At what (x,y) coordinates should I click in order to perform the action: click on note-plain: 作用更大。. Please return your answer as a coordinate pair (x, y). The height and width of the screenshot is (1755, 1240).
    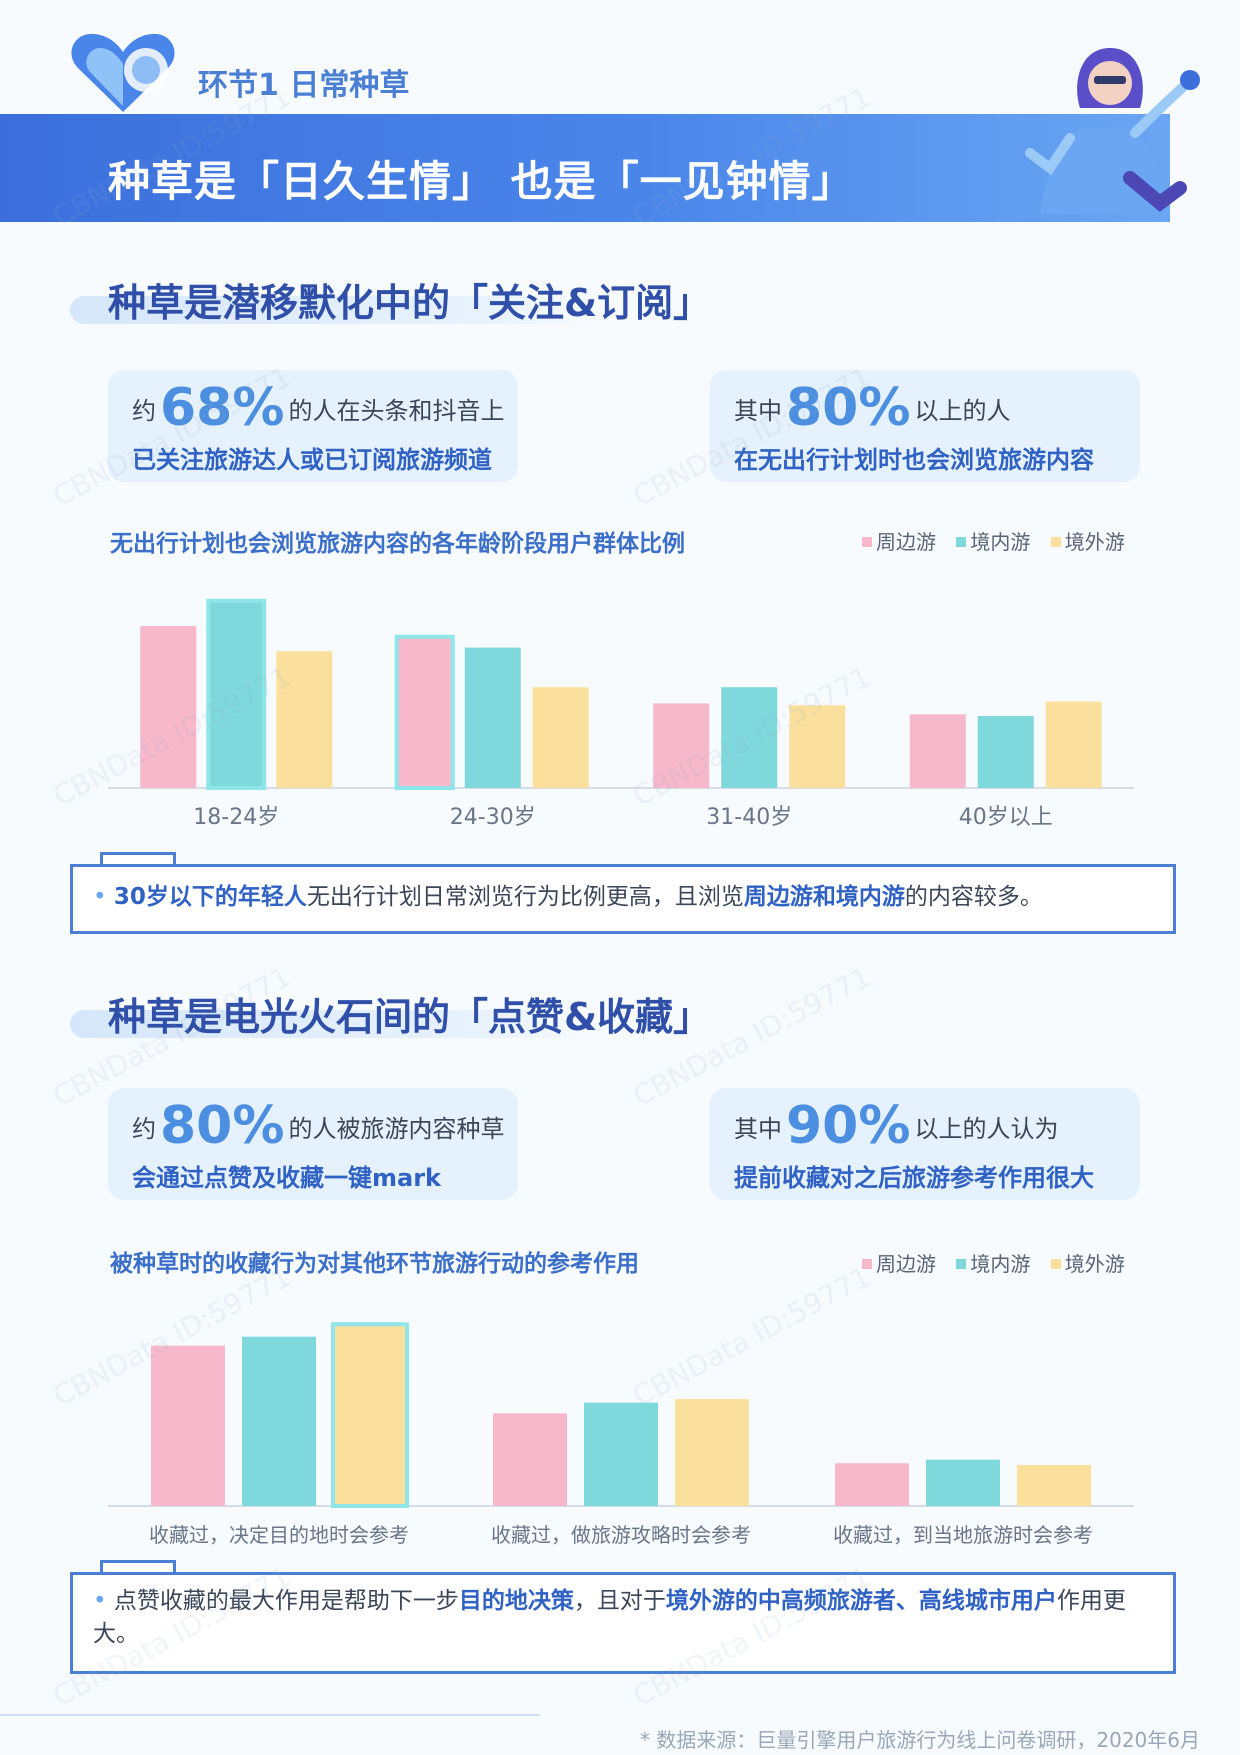
    Looking at the image, I should click on (609, 1618).